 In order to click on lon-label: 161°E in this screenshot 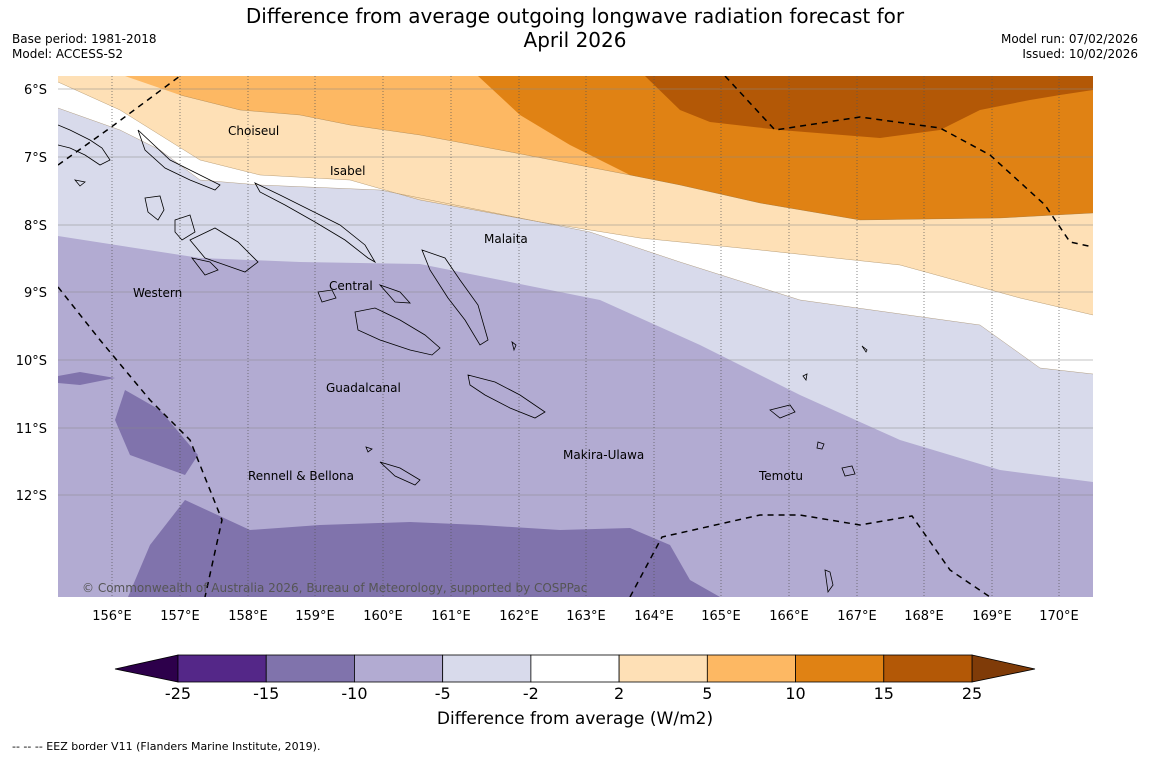, I will do `click(451, 616)`.